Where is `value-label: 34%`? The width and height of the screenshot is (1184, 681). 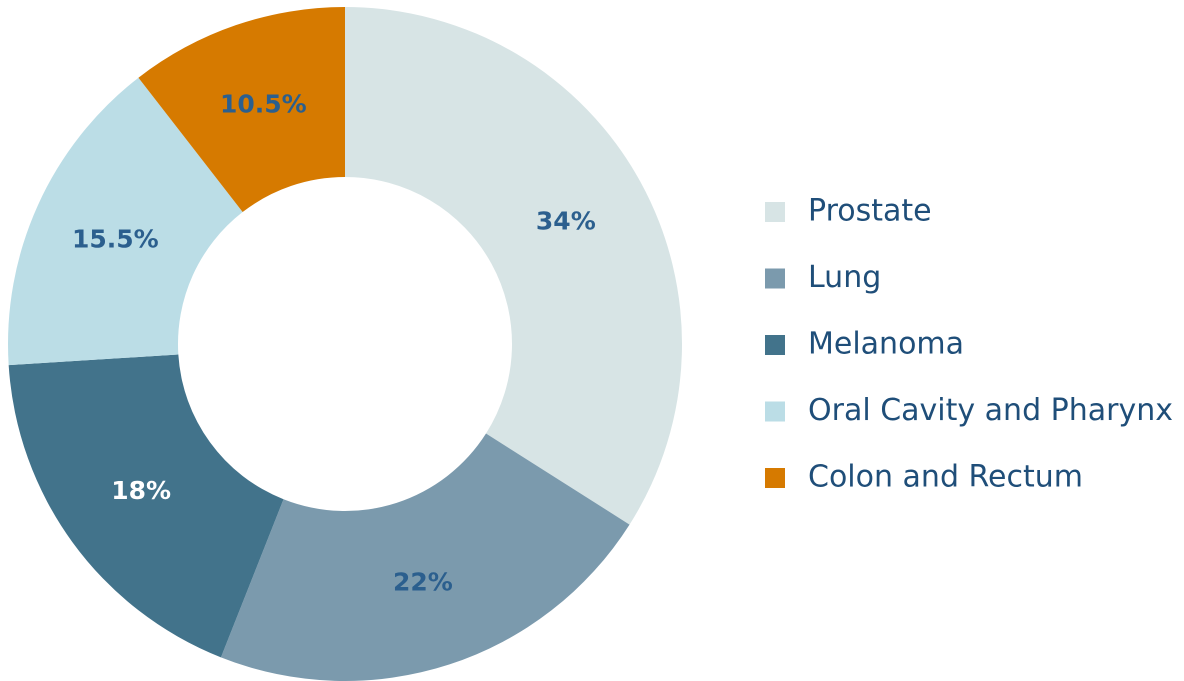
value-label: 34% is located at coordinates (566, 221).